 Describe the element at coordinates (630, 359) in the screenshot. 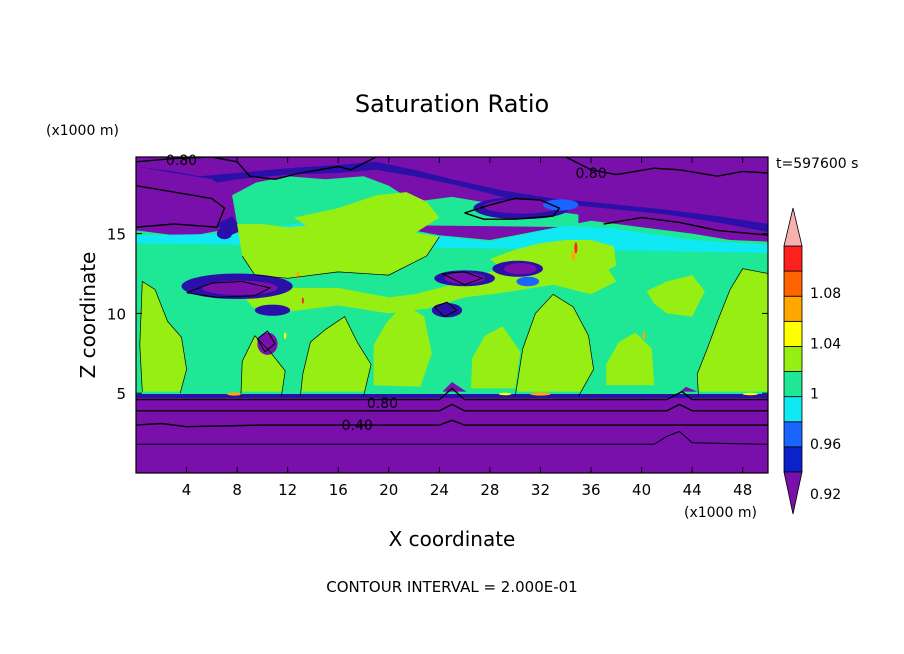

I see `region-lime-col6` at that location.